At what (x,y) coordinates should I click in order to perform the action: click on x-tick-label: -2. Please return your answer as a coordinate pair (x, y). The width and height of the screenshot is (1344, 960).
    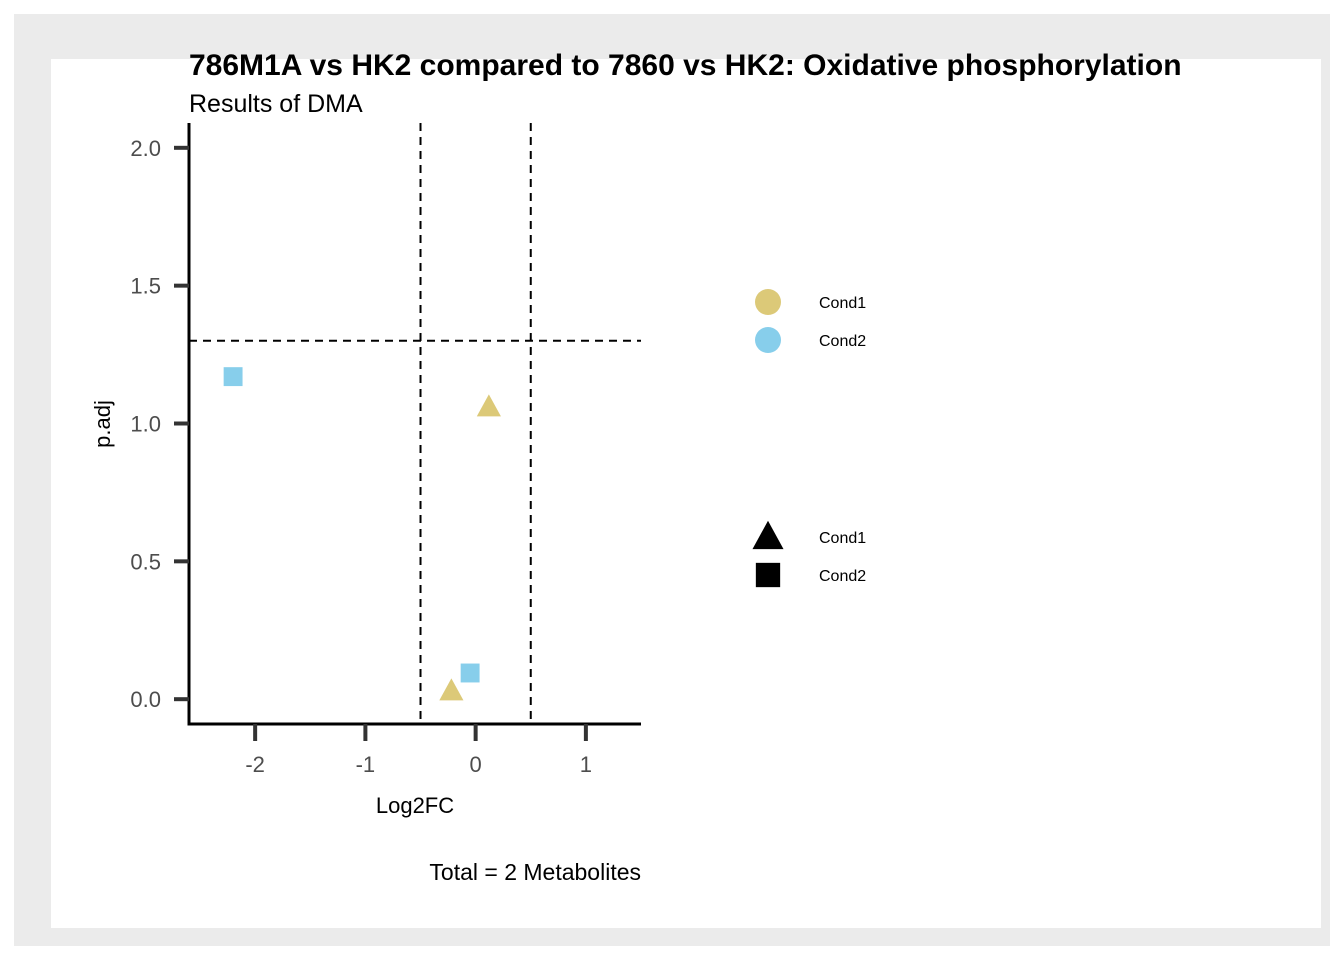
    Looking at the image, I should click on (255, 764).